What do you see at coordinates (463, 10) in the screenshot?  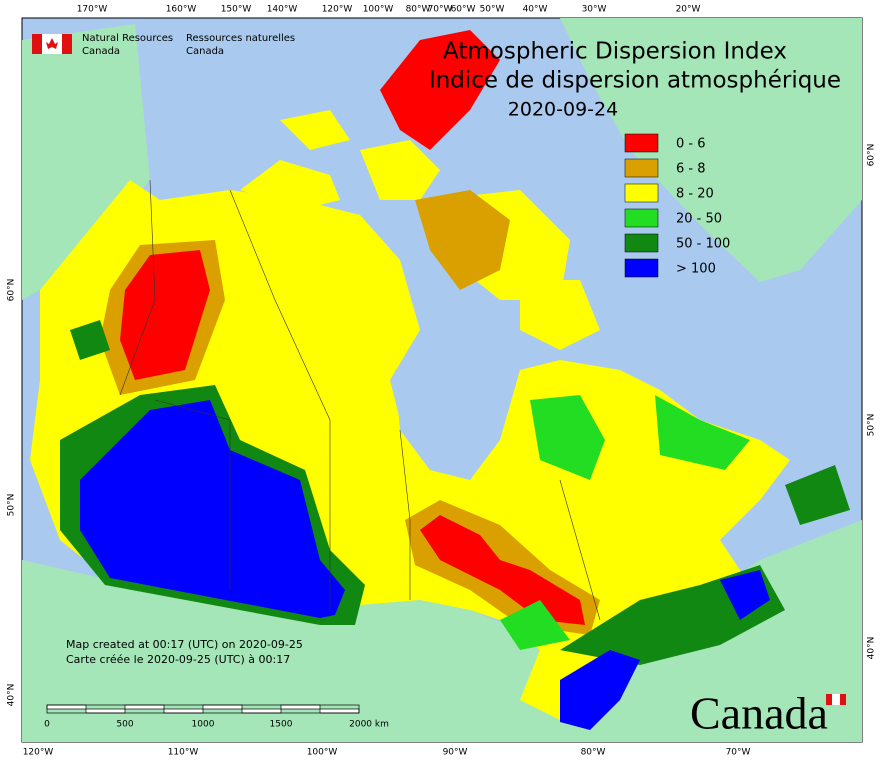 I see `longitude-label: 60°W` at bounding box center [463, 10].